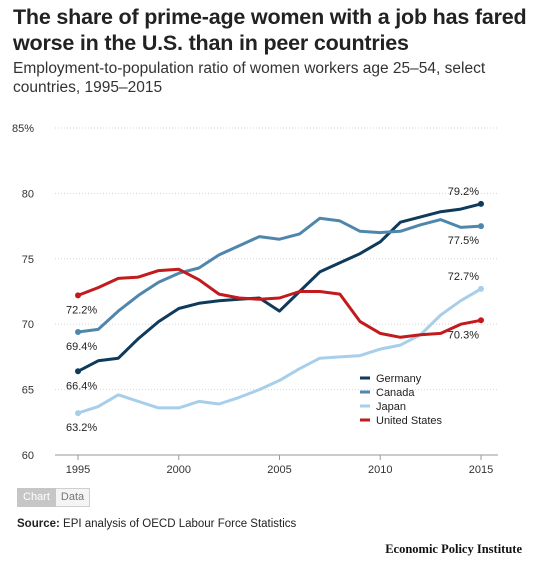 This screenshot has height=567, width=535. Describe the element at coordinates (399, 379) in the screenshot. I see `legend-label: Germany` at that location.